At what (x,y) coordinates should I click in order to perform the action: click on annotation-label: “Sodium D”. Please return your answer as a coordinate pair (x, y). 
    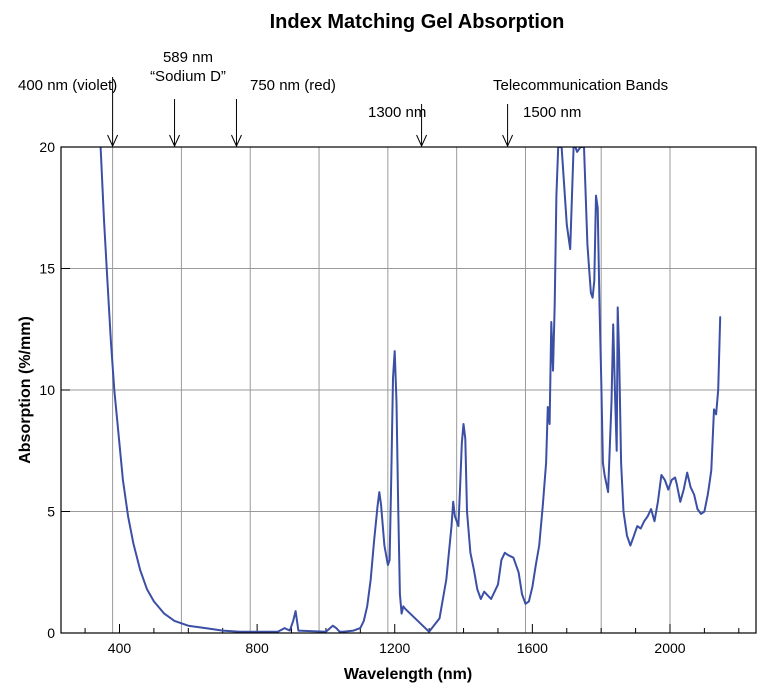
    Looking at the image, I should click on (188, 76).